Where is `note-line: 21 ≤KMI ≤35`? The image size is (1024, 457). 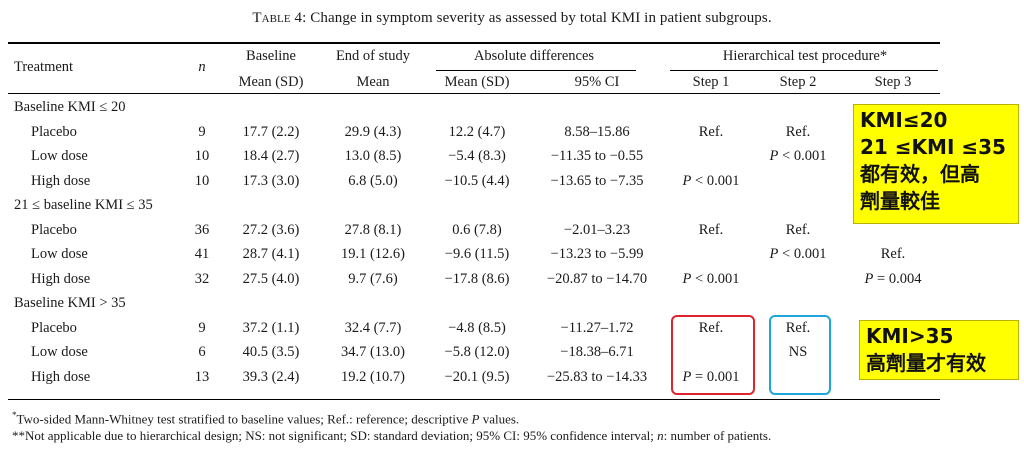
note-line: 21 ≤KMI ≤35 is located at coordinates (933, 147).